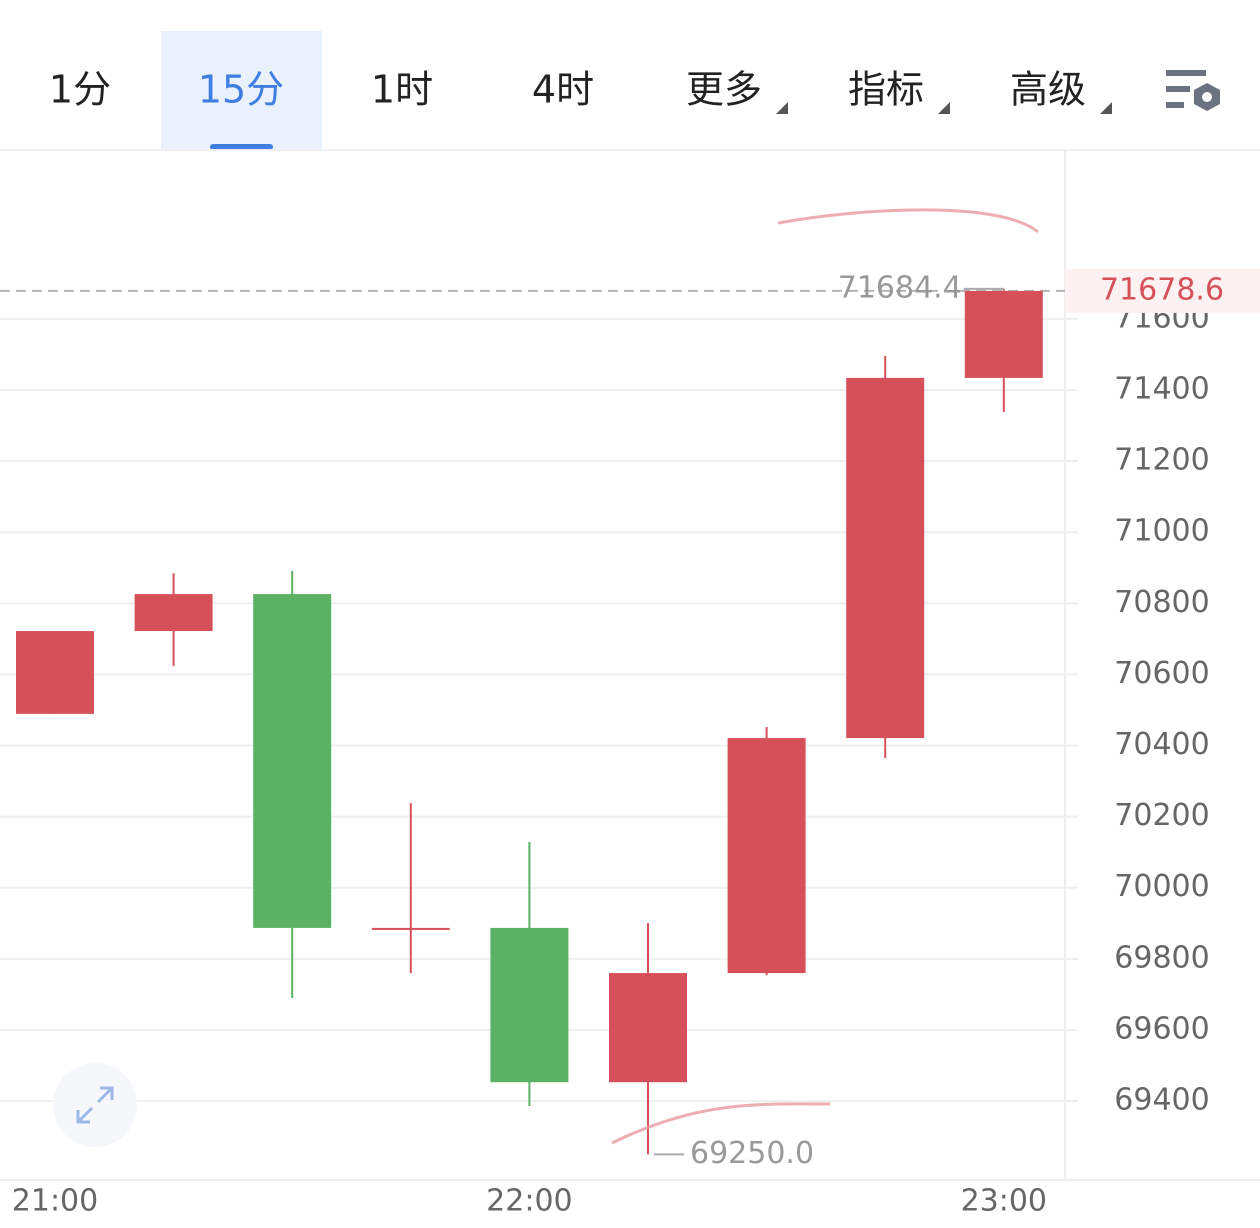  I want to click on min-label: 69250.0, so click(752, 1153).